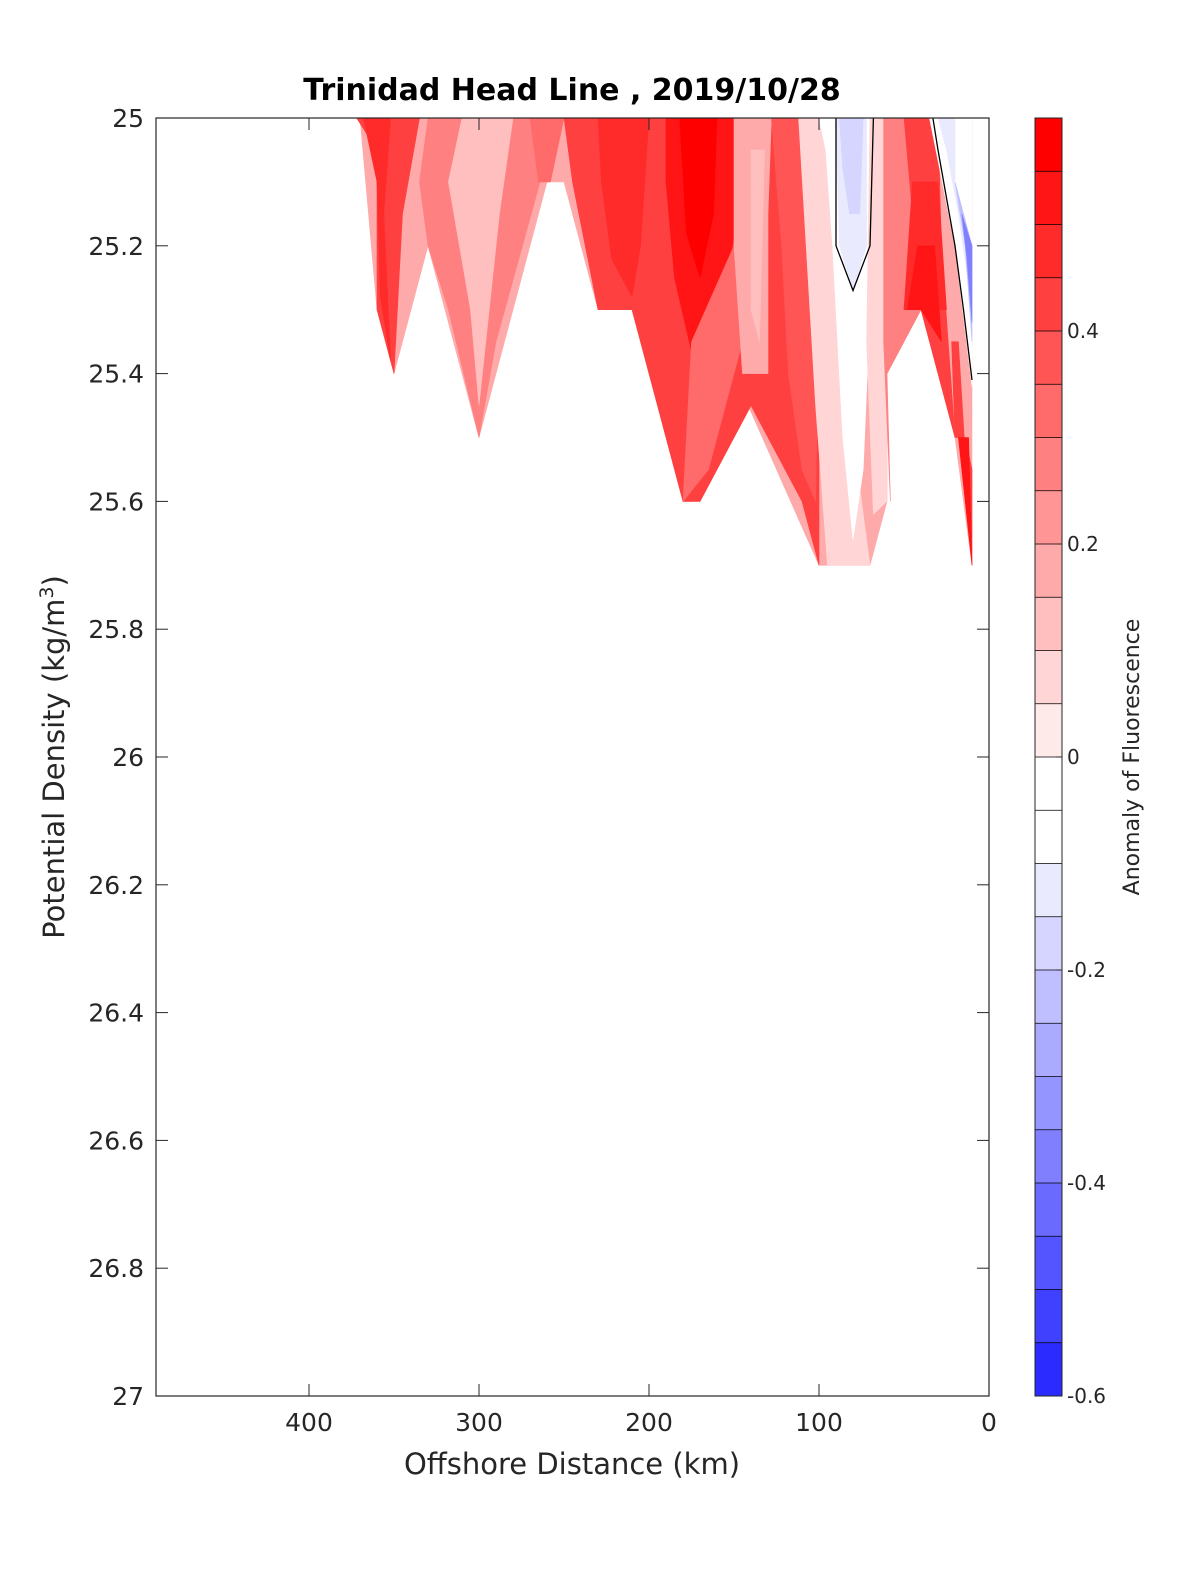 Image resolution: width=1200 pixels, height=1575 pixels. I want to click on colorbar, so click(1048, 757).